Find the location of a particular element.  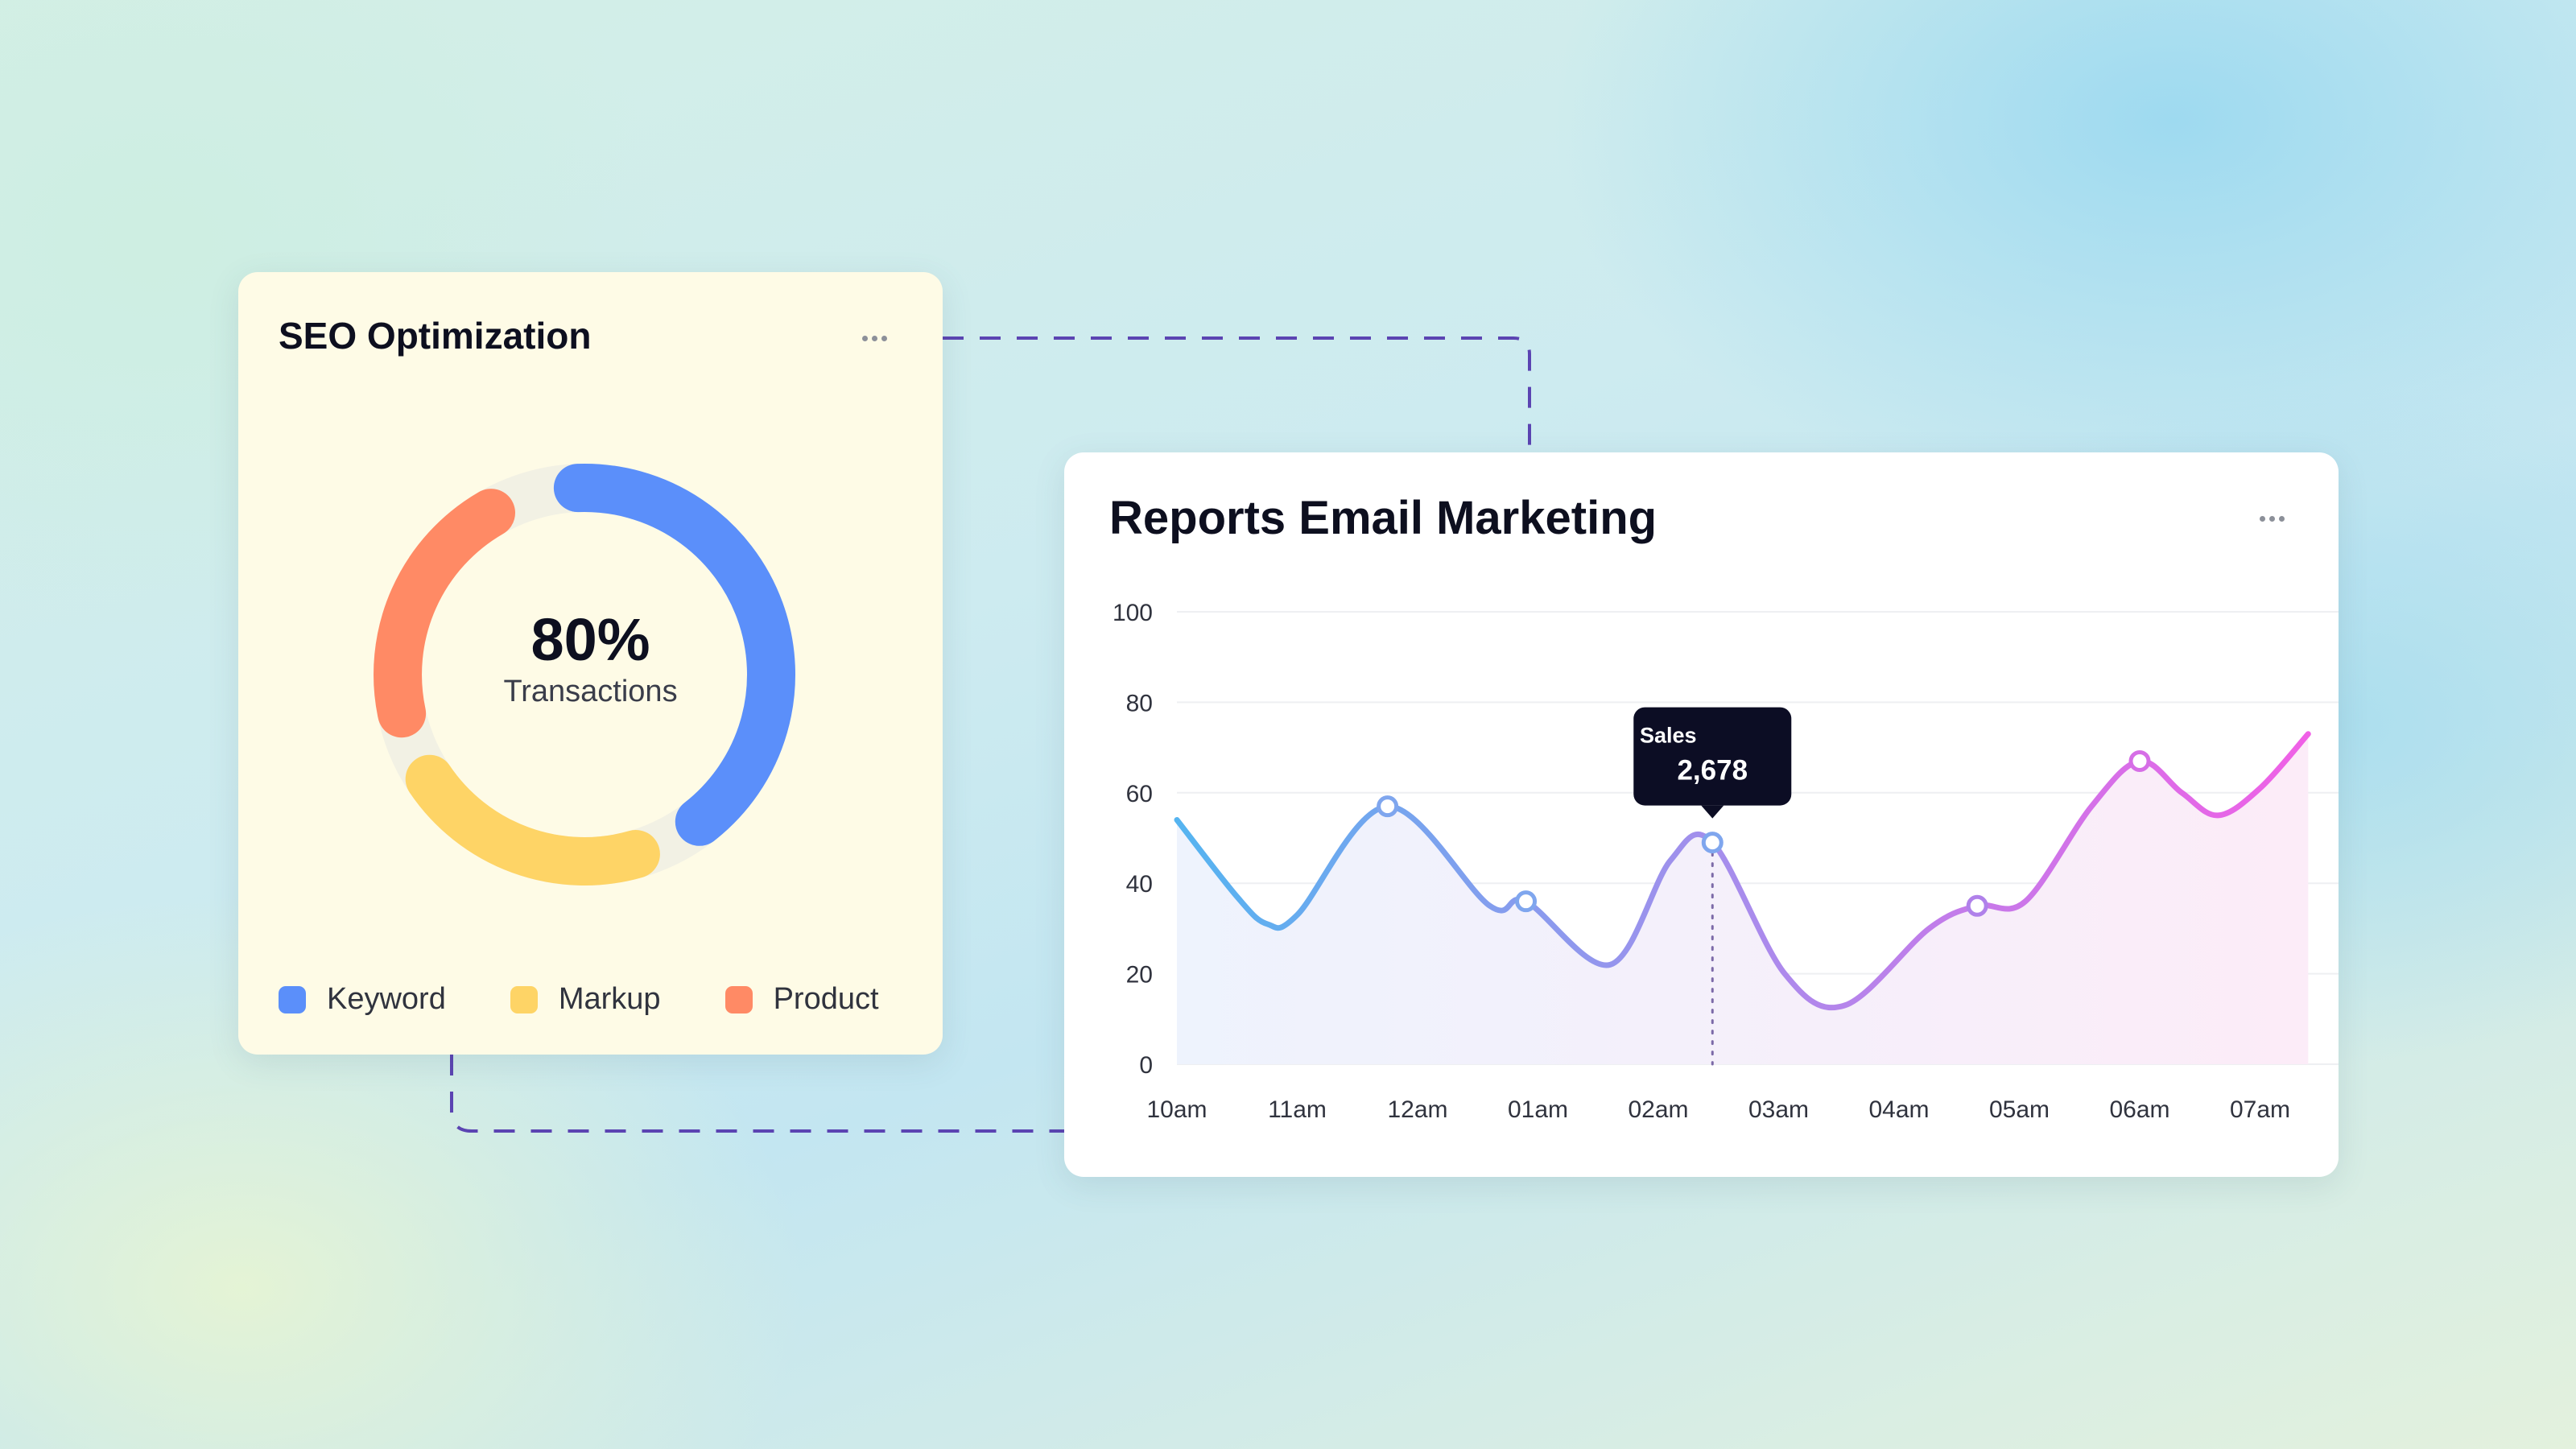

tooltip-pointer is located at coordinates (1712, 812).